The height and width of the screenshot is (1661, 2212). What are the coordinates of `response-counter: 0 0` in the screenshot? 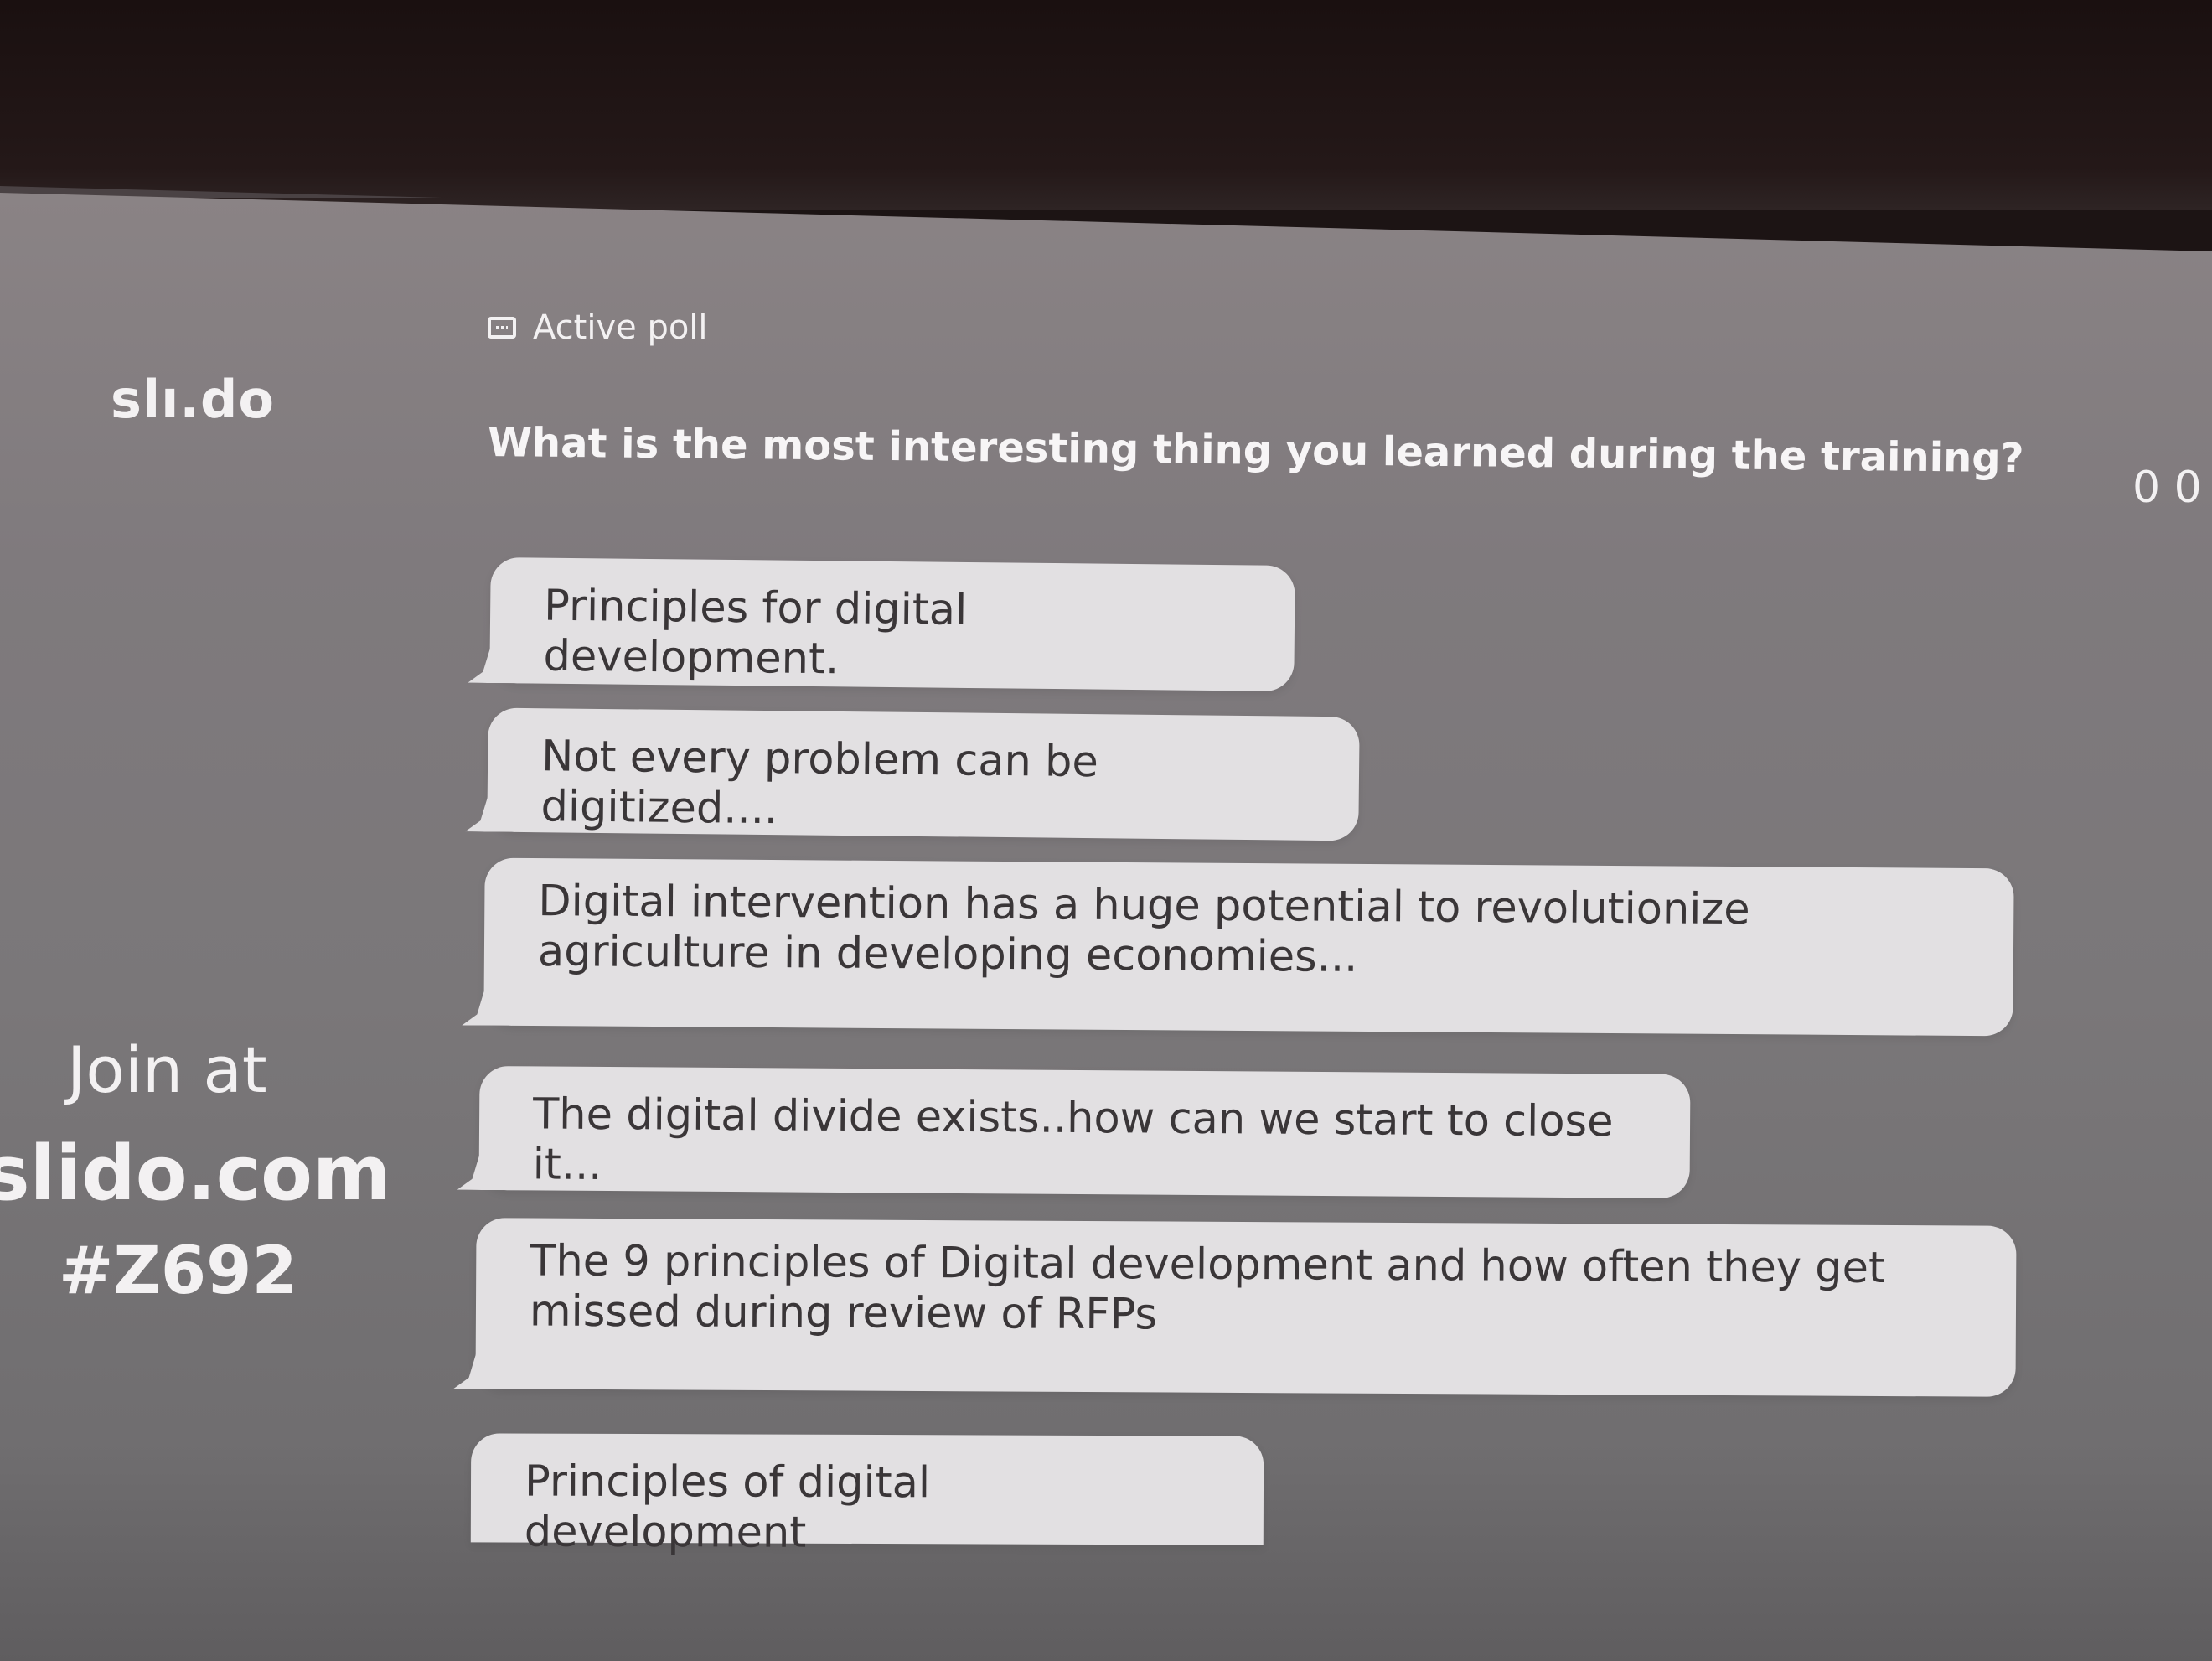 It's located at (2167, 488).